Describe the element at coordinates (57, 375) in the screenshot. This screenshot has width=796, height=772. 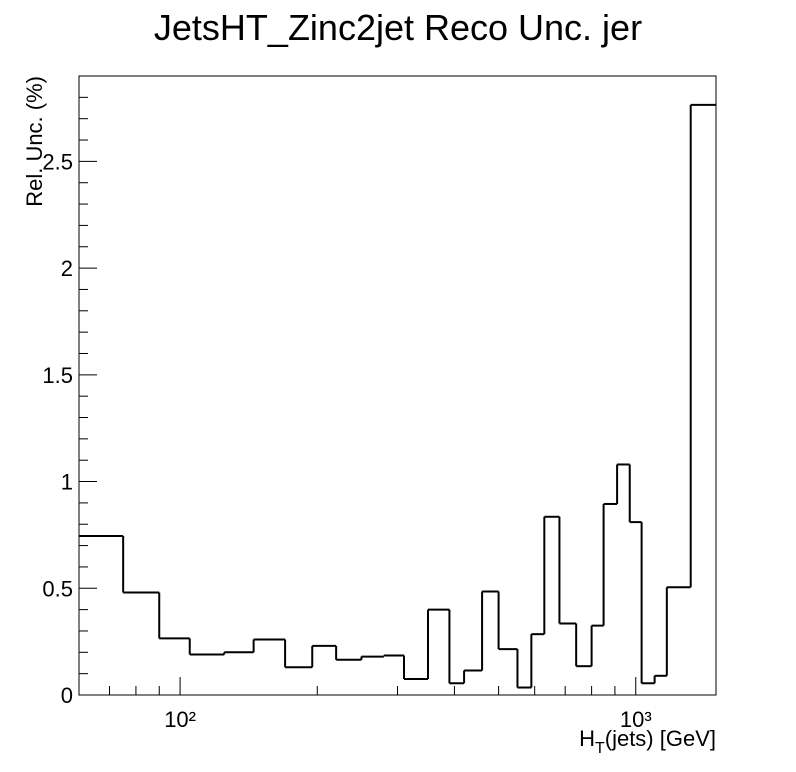
I see `y-tick-label: 1.5` at that location.